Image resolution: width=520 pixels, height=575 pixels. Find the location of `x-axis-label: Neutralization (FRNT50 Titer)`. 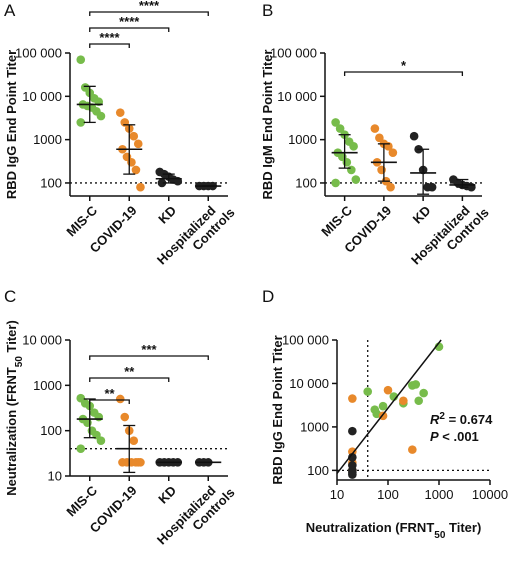

x-axis-label: Neutralization (FRNT50 Titer) is located at coordinates (394, 530).